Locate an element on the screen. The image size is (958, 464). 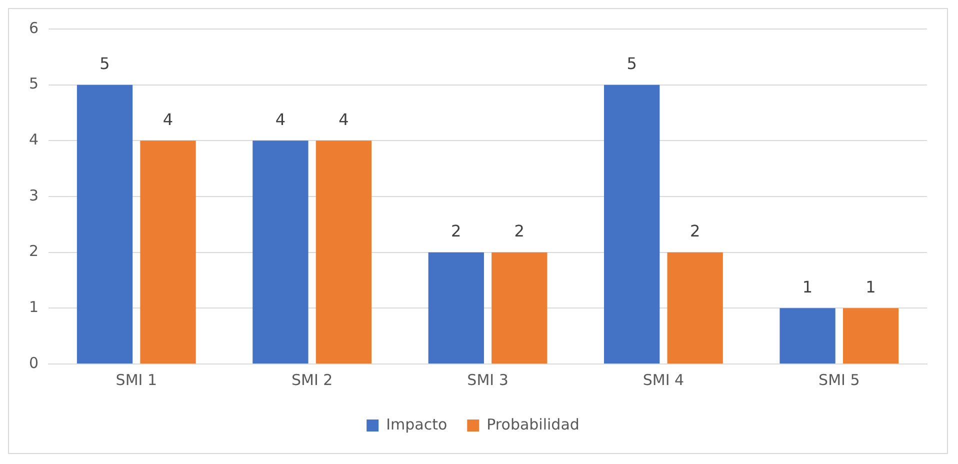
x-tick-label: SMI 1 is located at coordinates (136, 379).